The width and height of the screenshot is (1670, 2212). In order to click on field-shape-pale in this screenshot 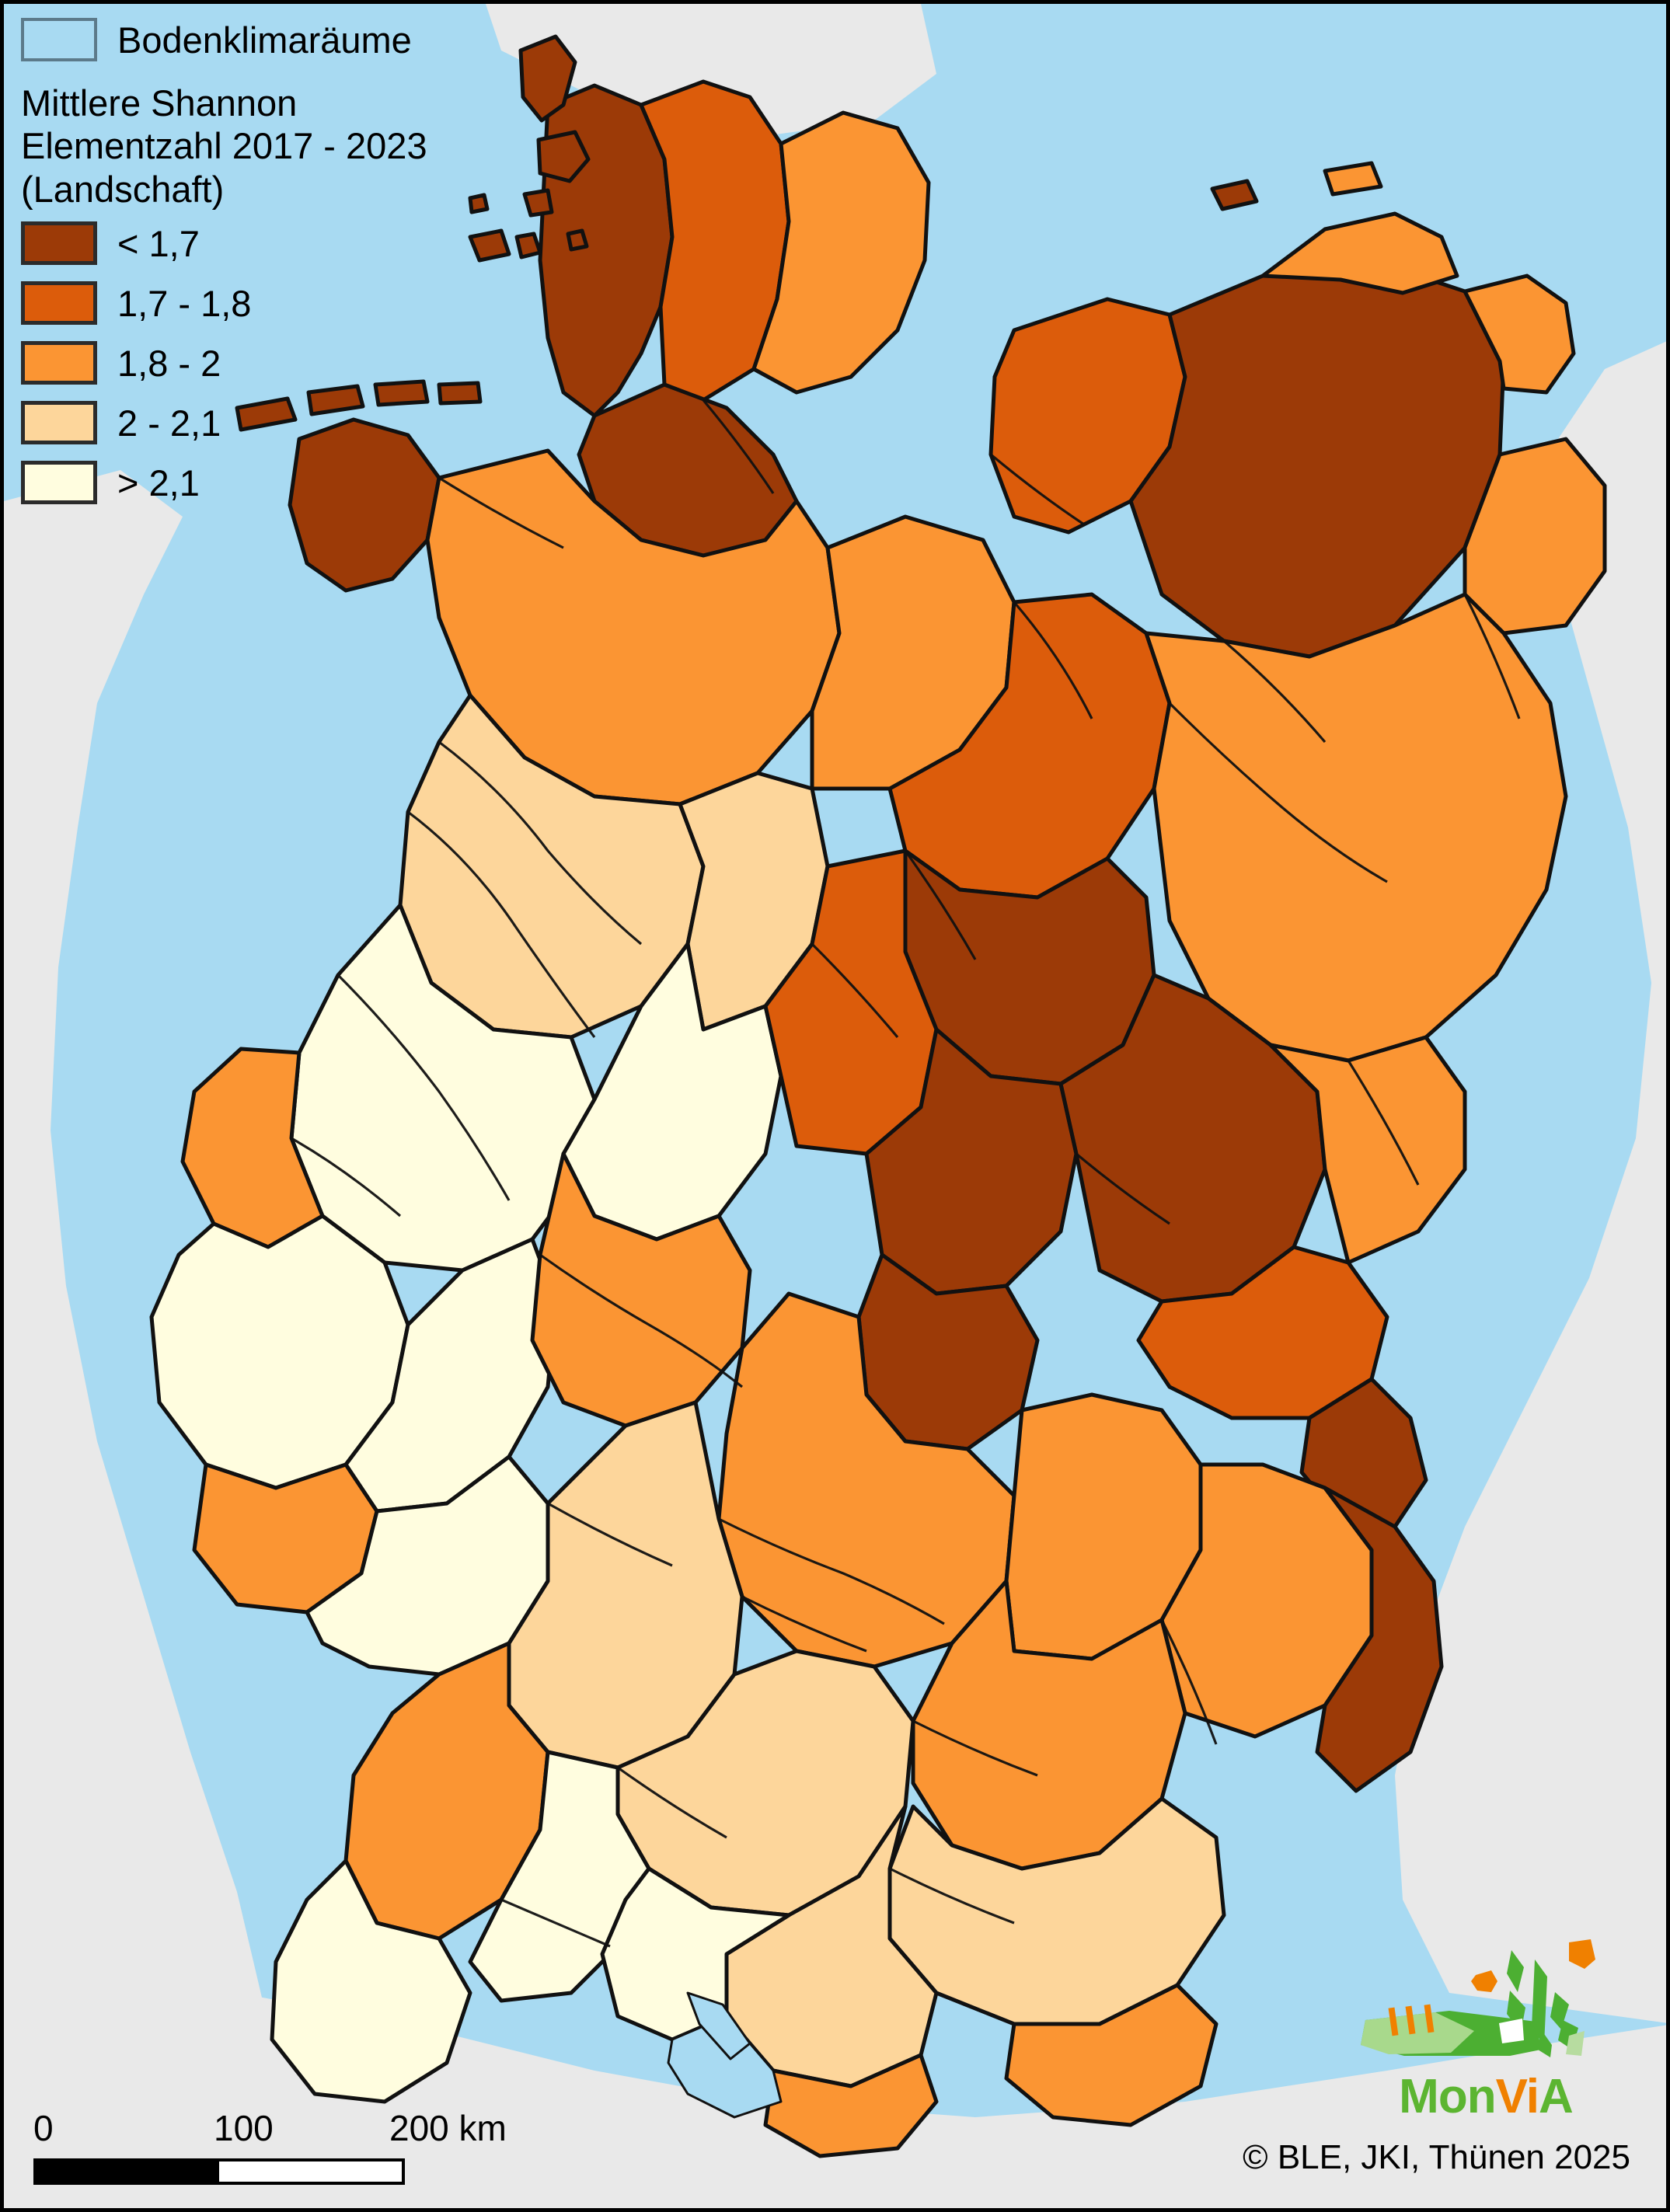, I will do `click(1417, 2033)`.